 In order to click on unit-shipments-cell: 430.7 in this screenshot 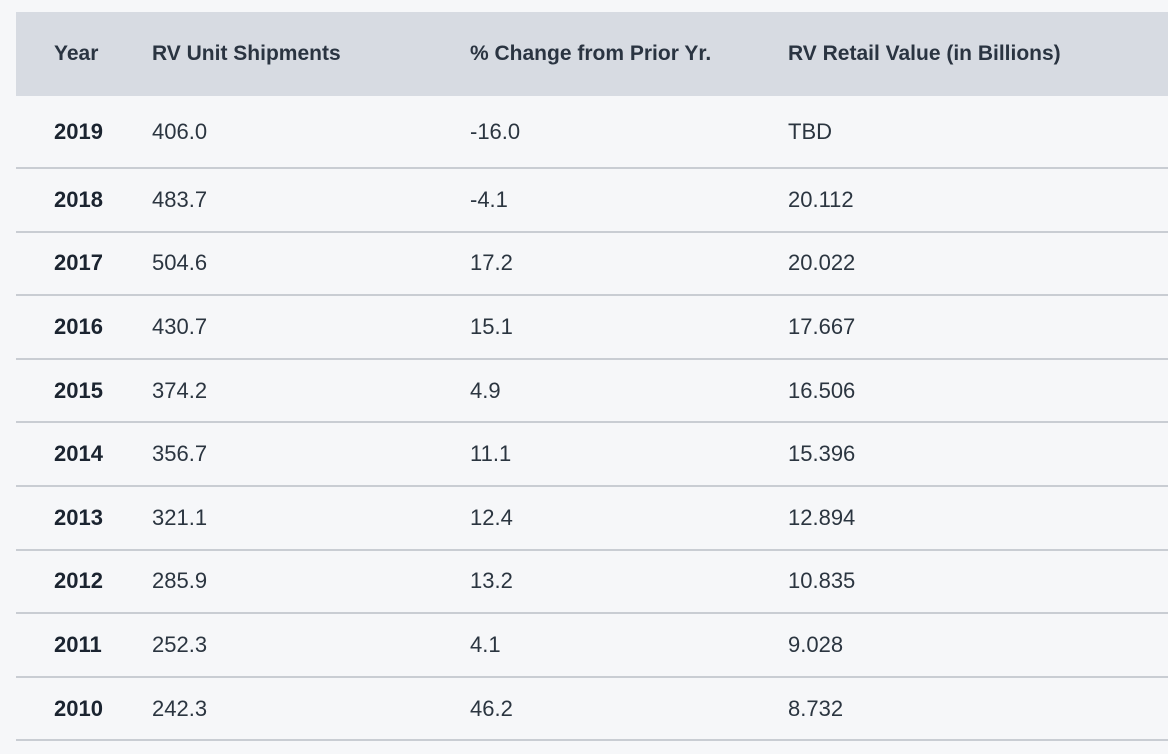, I will do `click(180, 326)`.